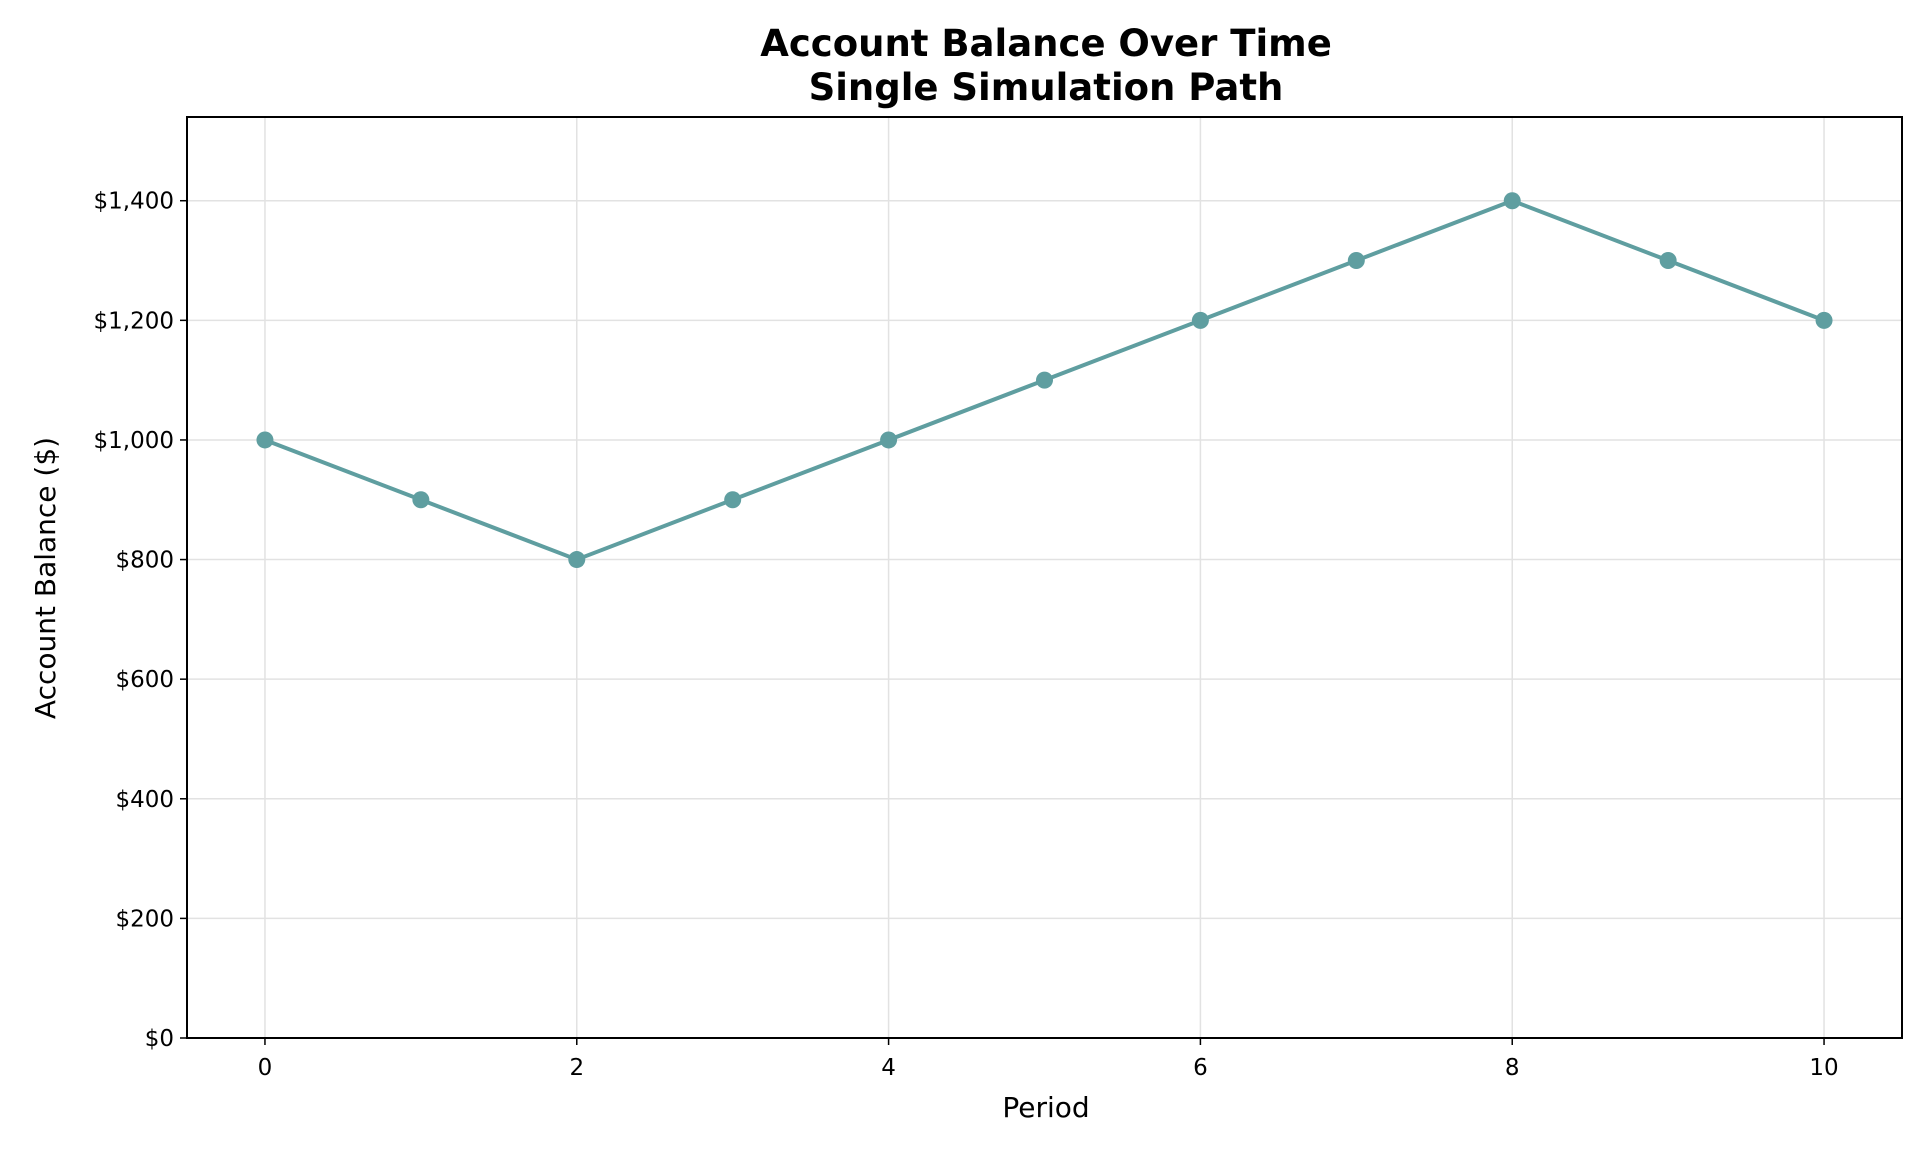 This screenshot has width=1920, height=1152. Describe the element at coordinates (134, 202) in the screenshot. I see `y-tick-label: $1,400` at that location.